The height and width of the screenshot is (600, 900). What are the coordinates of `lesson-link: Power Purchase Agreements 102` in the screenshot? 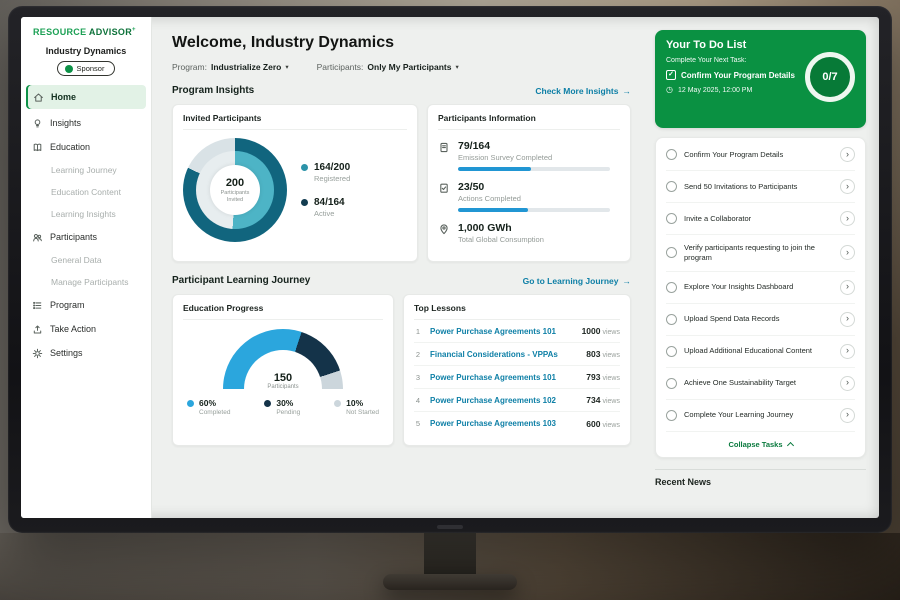 It's located at (493, 400).